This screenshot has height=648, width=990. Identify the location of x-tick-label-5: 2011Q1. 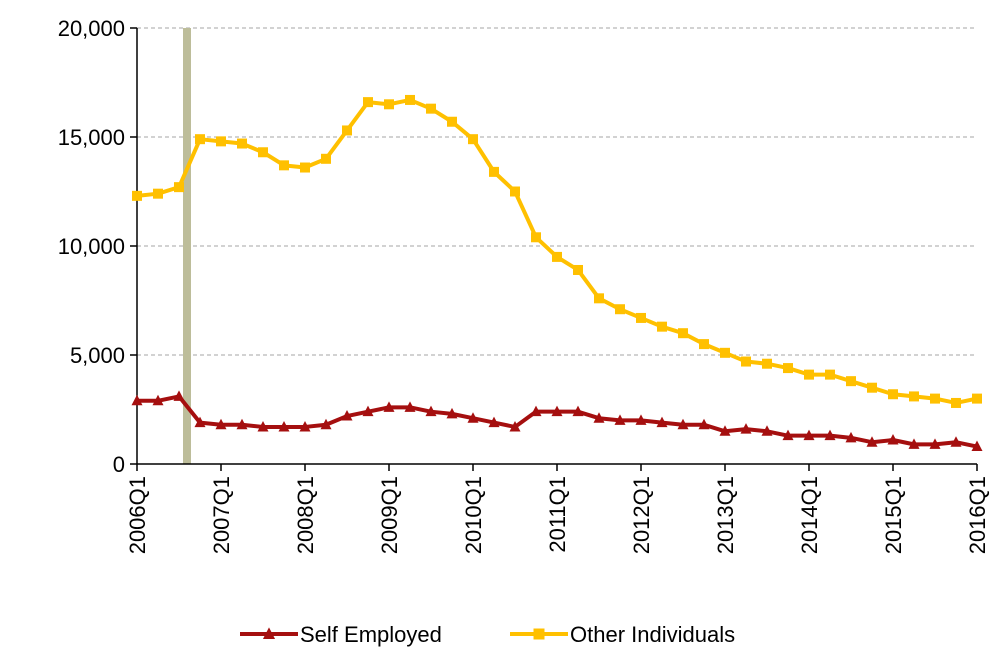
(557, 514).